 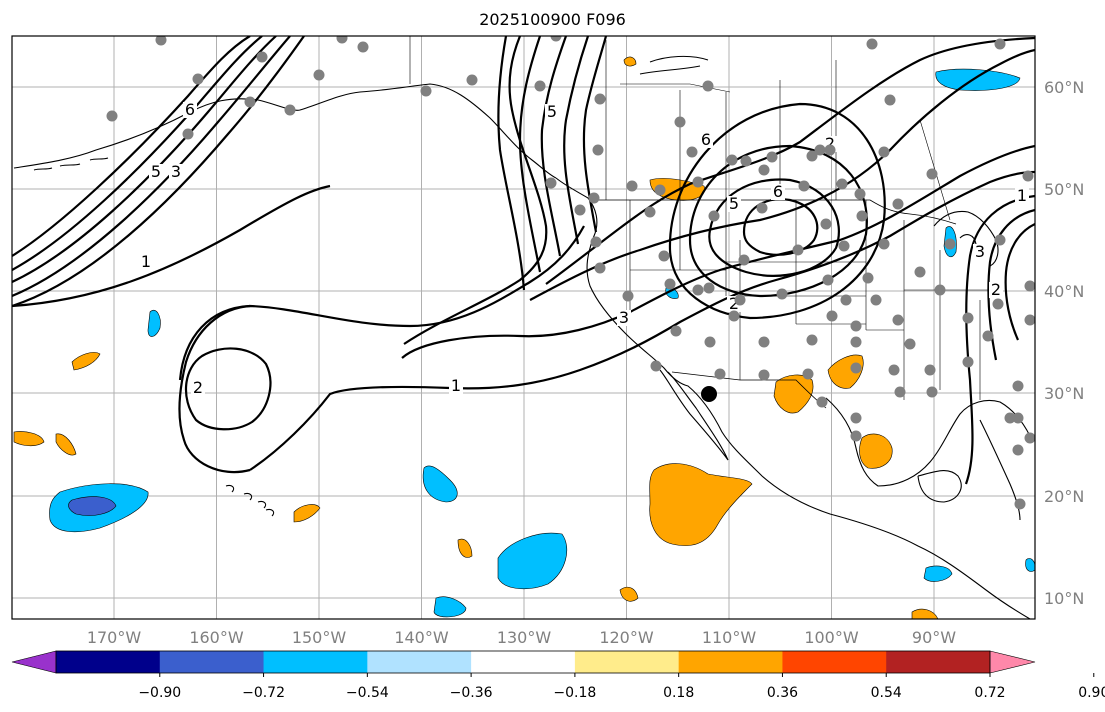 I want to click on contour-label: 1, so click(x=1022, y=195).